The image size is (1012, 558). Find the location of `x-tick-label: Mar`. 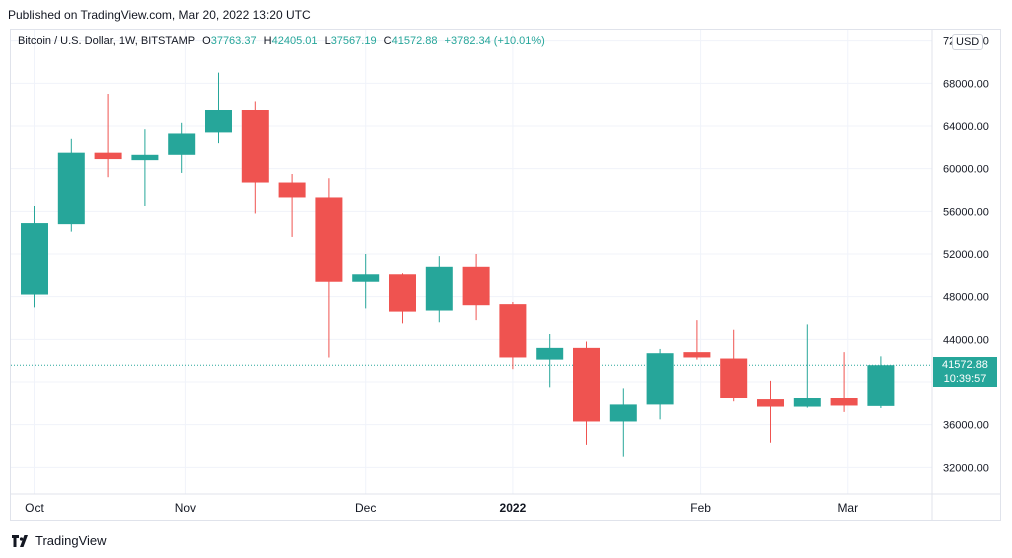

x-tick-label: Mar is located at coordinates (847, 508).